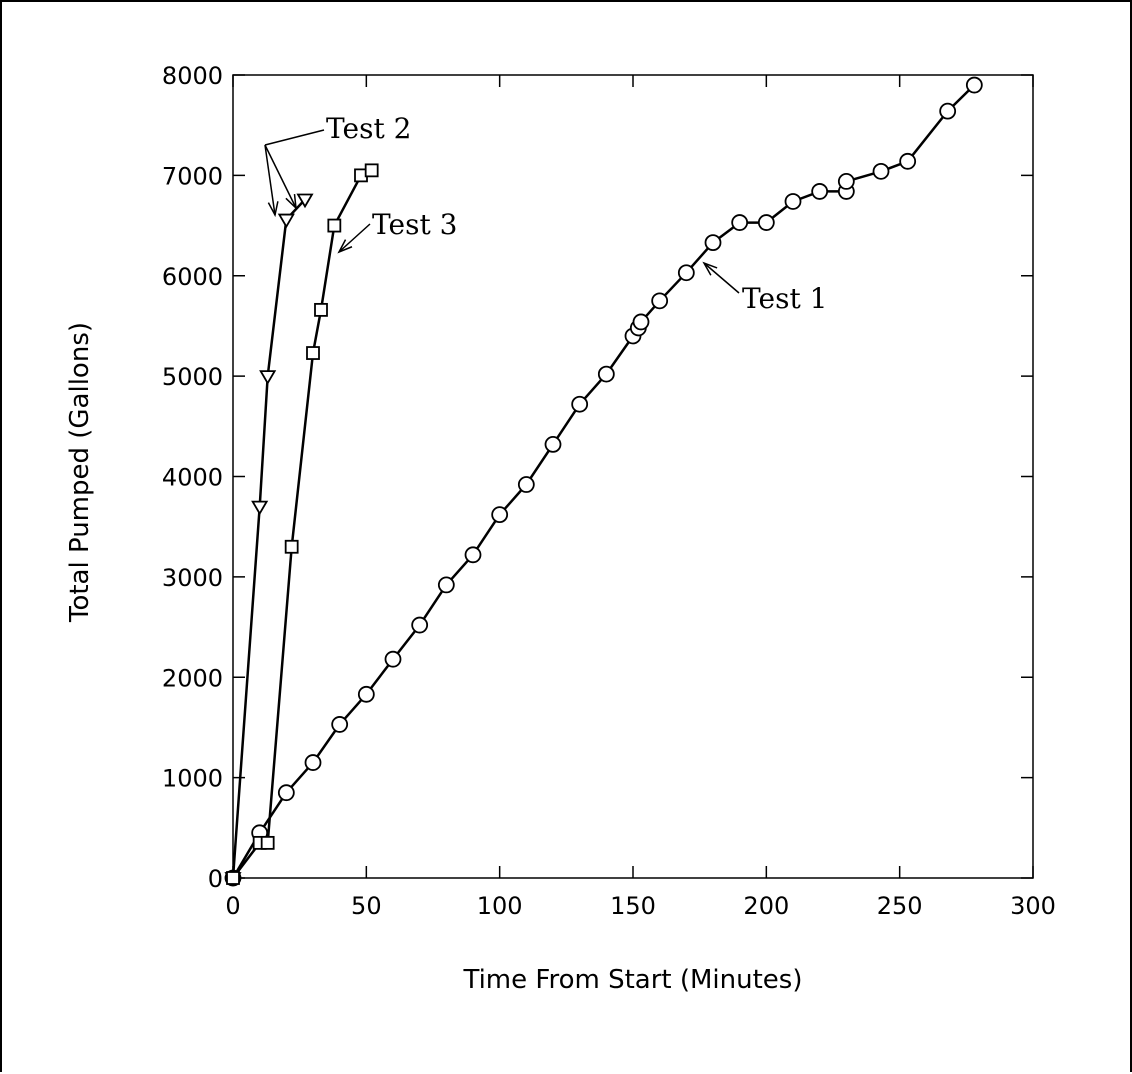 The height and width of the screenshot is (1074, 1132). What do you see at coordinates (192, 779) in the screenshot?
I see `y-tick-label: 1000` at bounding box center [192, 779].